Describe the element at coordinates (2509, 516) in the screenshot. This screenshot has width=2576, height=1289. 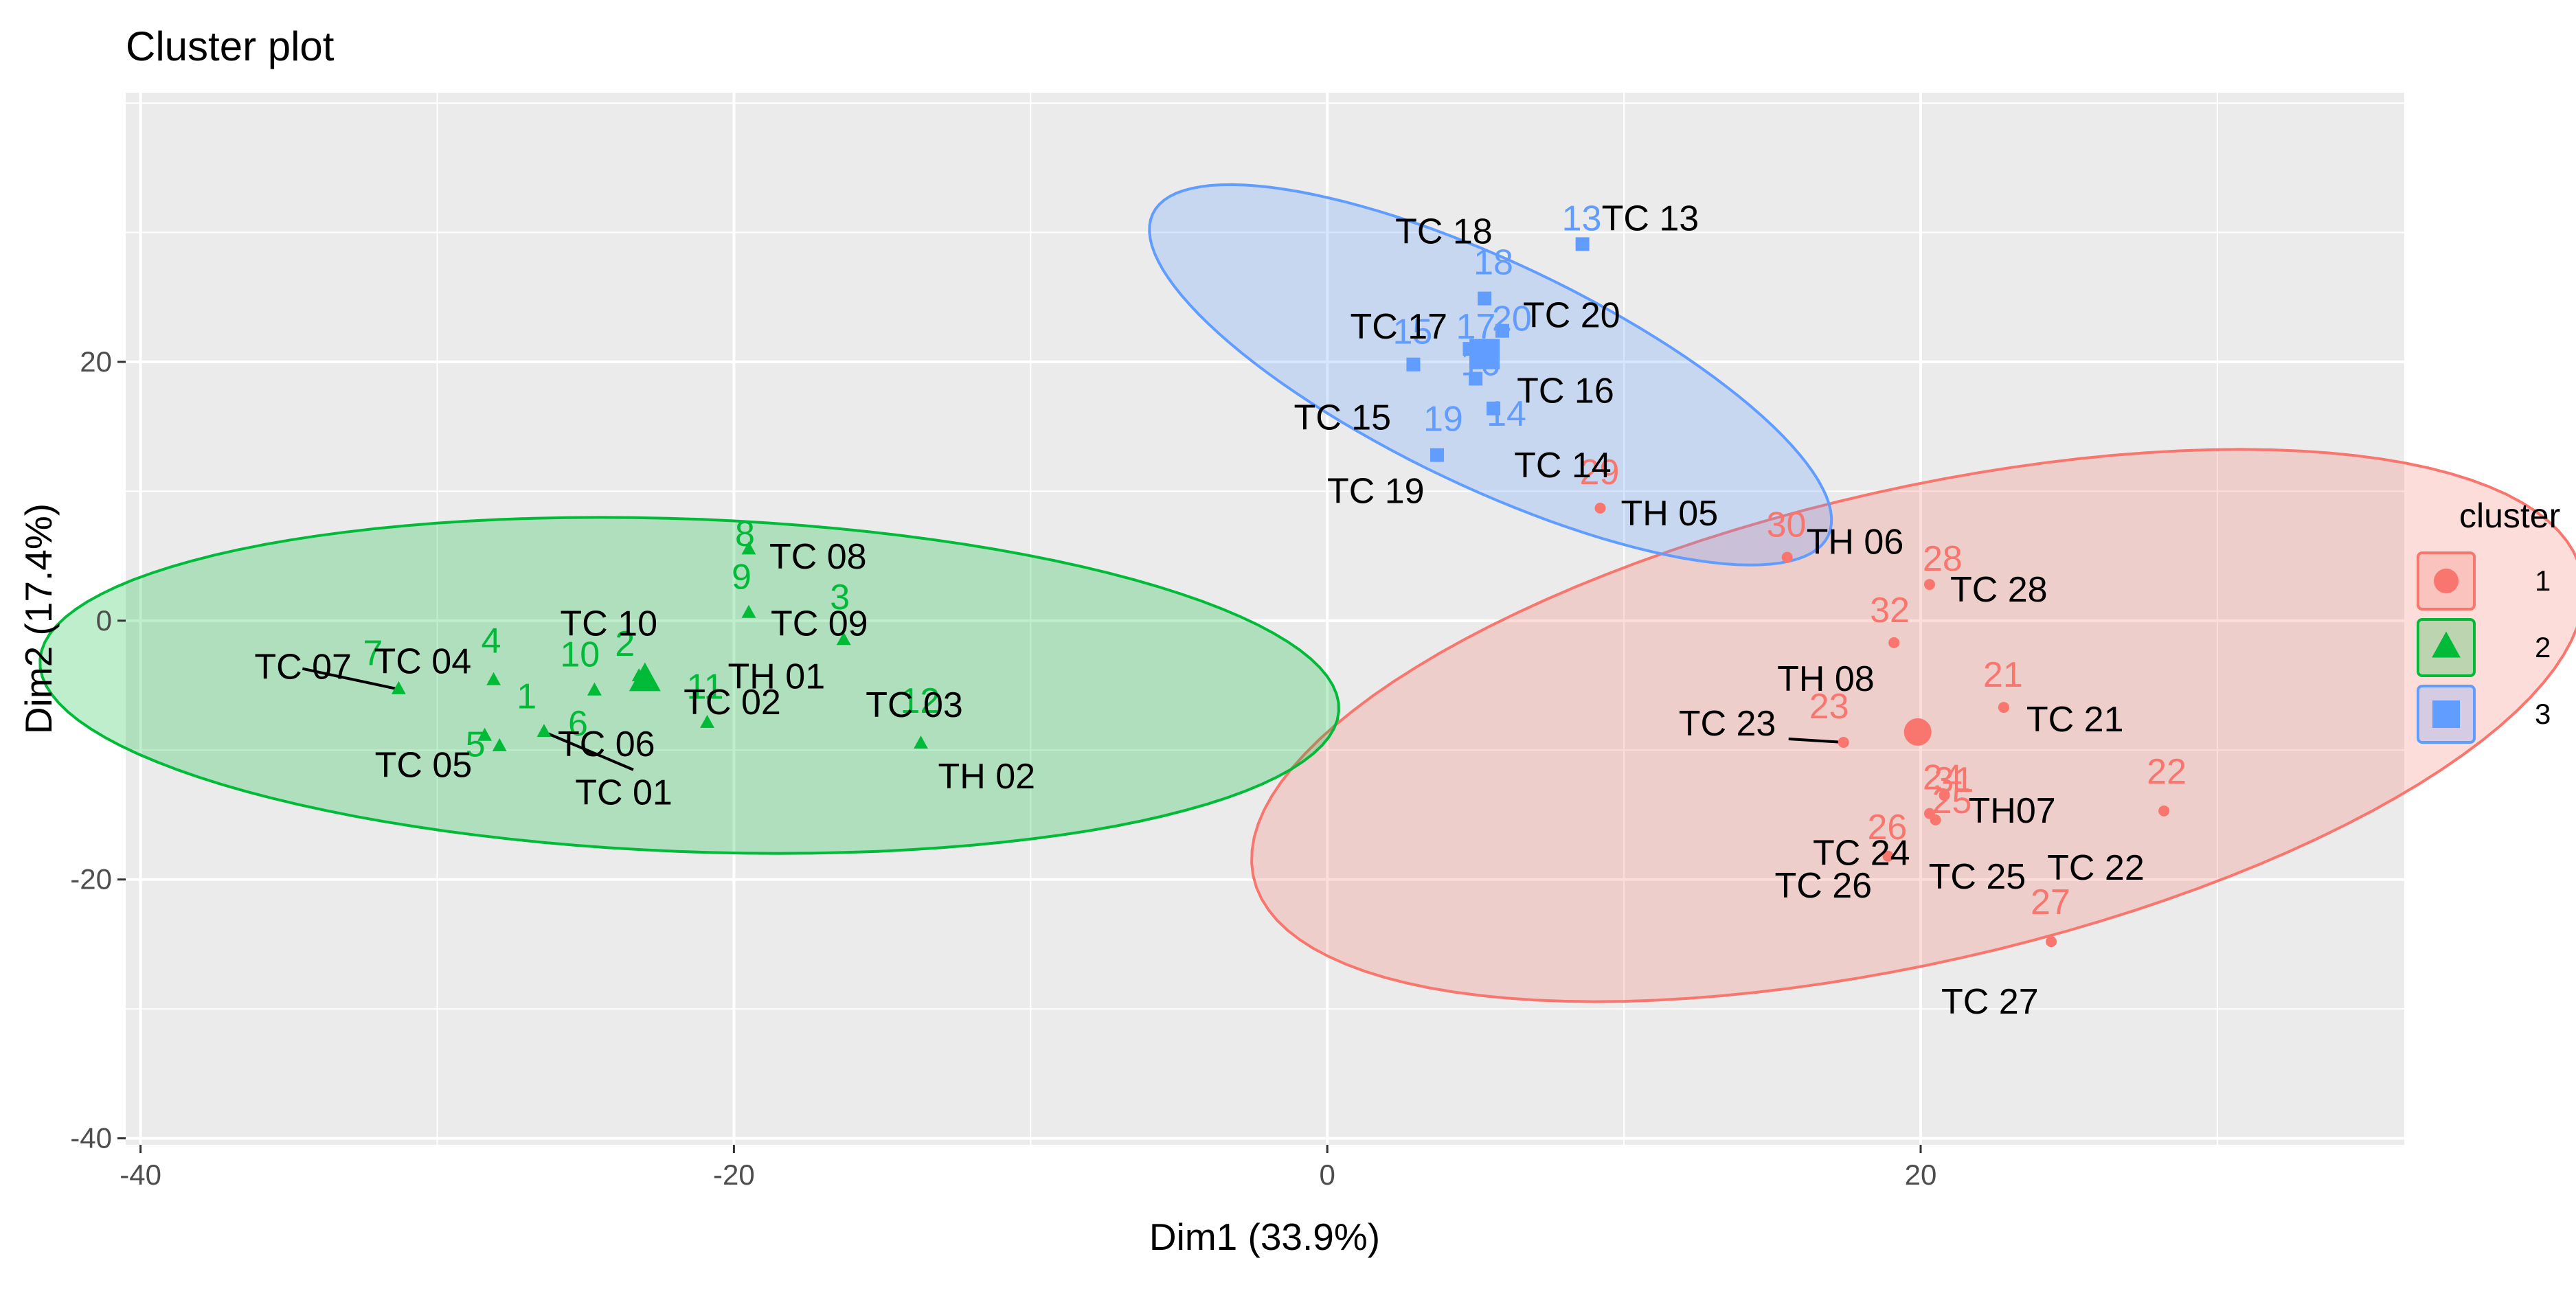
I see `legend-title: cluster` at that location.